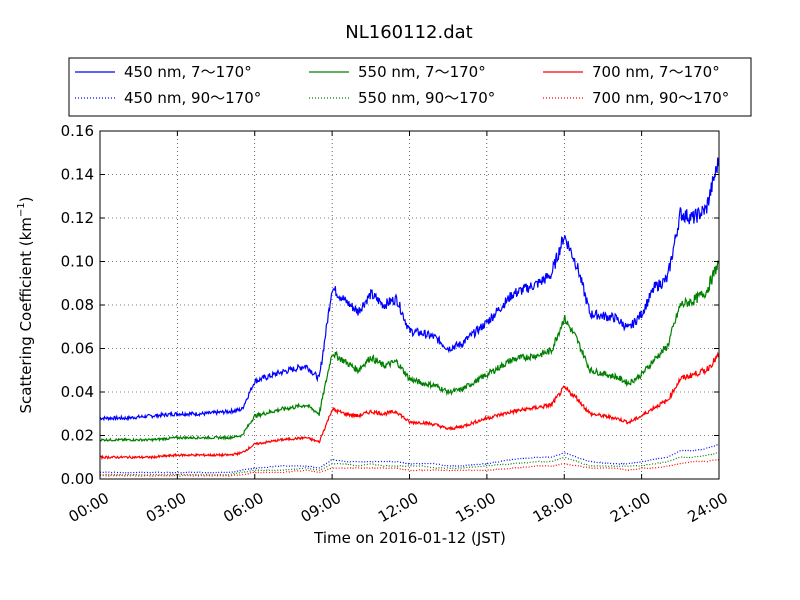 This screenshot has width=800, height=600. I want to click on legend-label: 450 nm, 90～170°, so click(192, 98).